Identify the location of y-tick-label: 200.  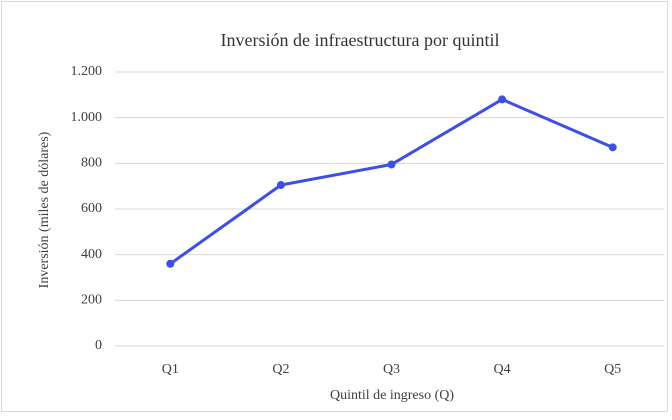
(91, 300).